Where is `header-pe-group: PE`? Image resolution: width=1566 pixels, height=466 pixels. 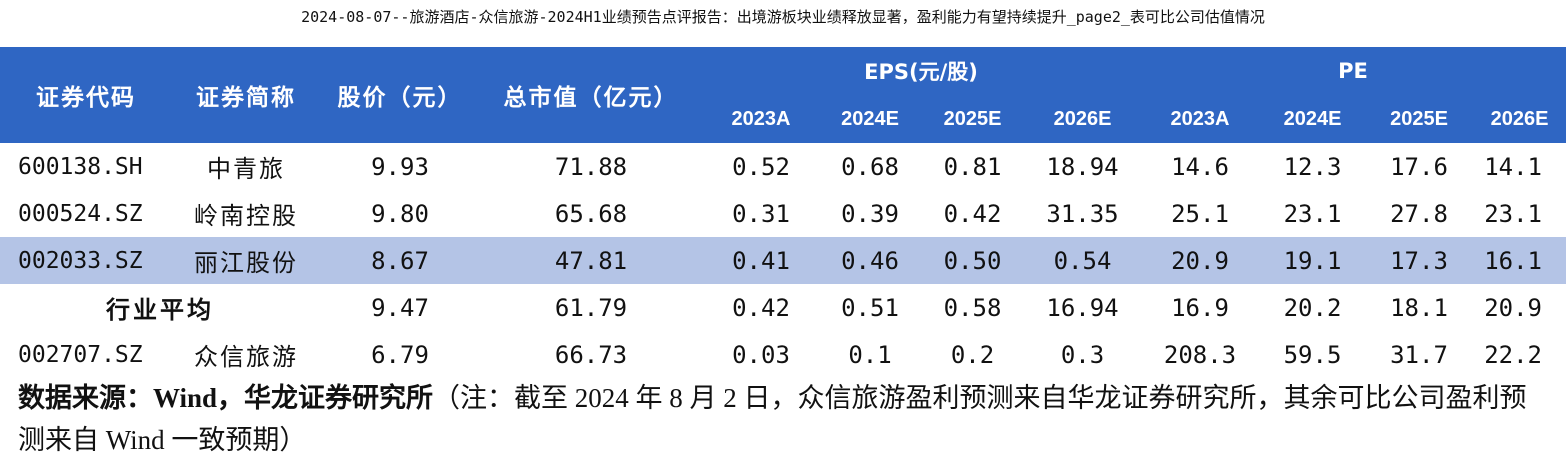 header-pe-group: PE is located at coordinates (1353, 71).